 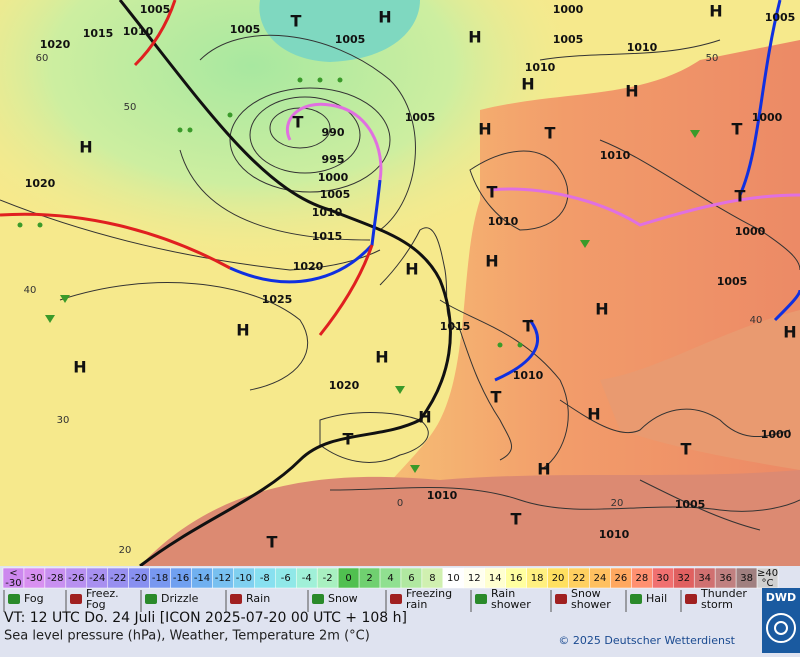 I want to click on scale-label: 24, so click(x=600, y=578).